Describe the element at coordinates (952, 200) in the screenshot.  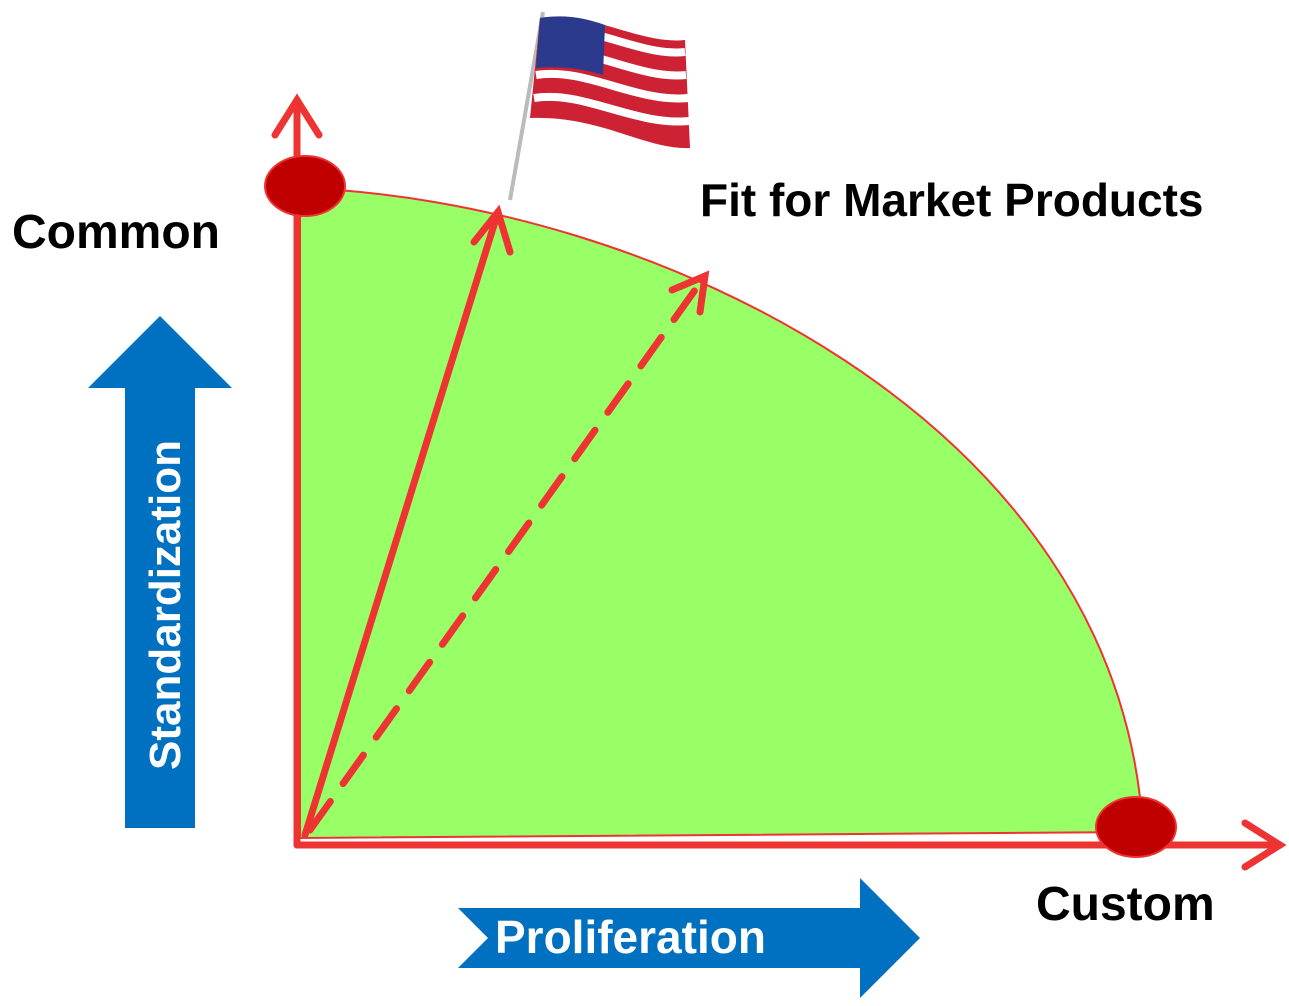
I see `curve-label: Fit for Market Products` at that location.